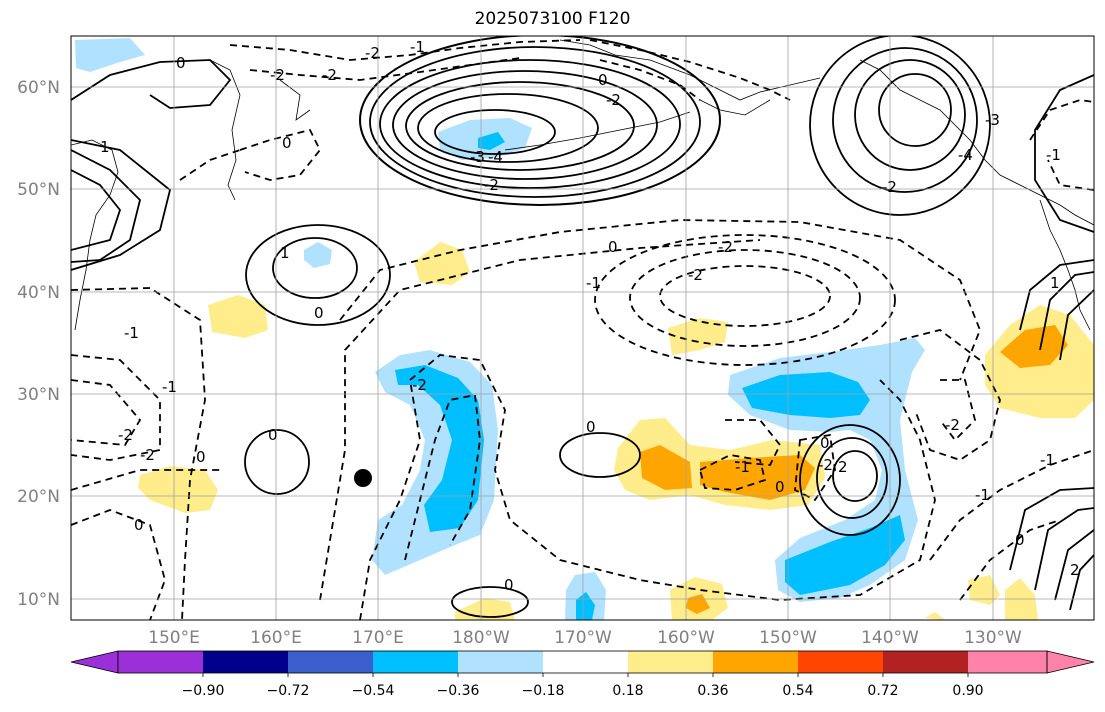 This screenshot has width=1105, height=712. What do you see at coordinates (890, 638) in the screenshot?
I see `lon-label: 140°W` at bounding box center [890, 638].